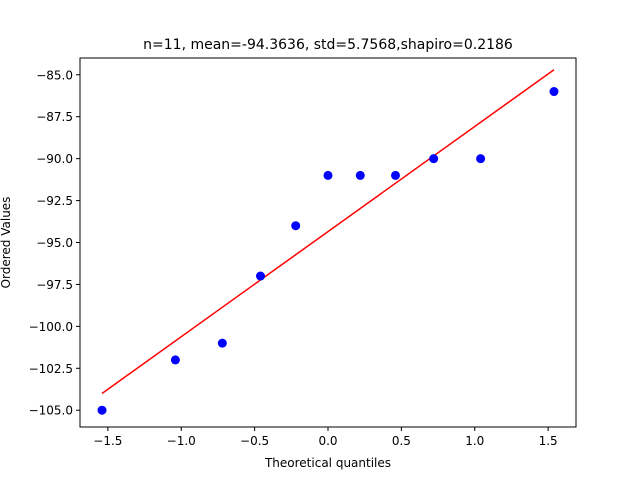  I want to click on y-tick-label: −92.5, so click(54, 201).